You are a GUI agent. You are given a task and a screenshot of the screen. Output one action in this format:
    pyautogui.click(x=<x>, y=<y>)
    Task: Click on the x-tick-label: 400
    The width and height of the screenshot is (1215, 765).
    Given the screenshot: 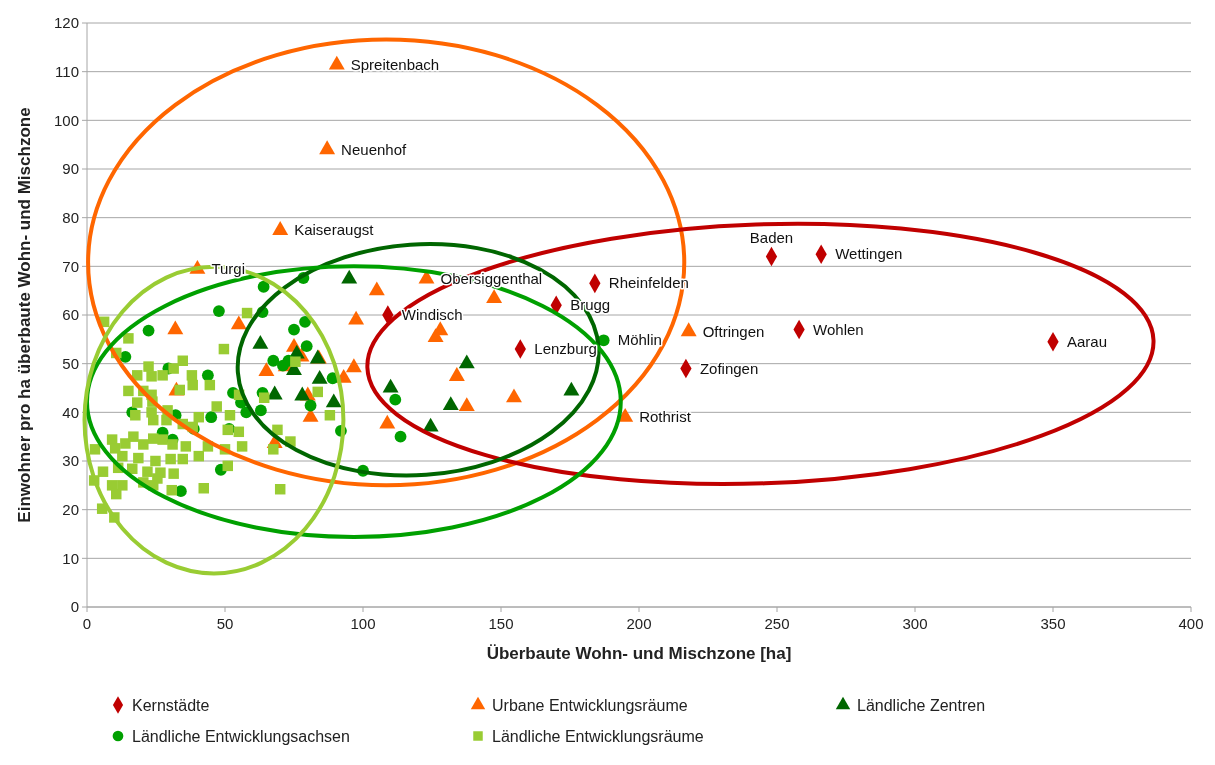 What is the action you would take?
    pyautogui.click(x=1191, y=623)
    